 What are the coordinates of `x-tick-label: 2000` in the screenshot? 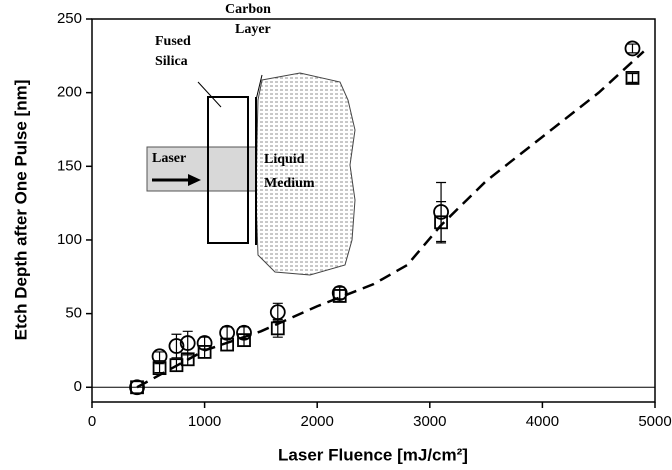 It's located at (317, 421).